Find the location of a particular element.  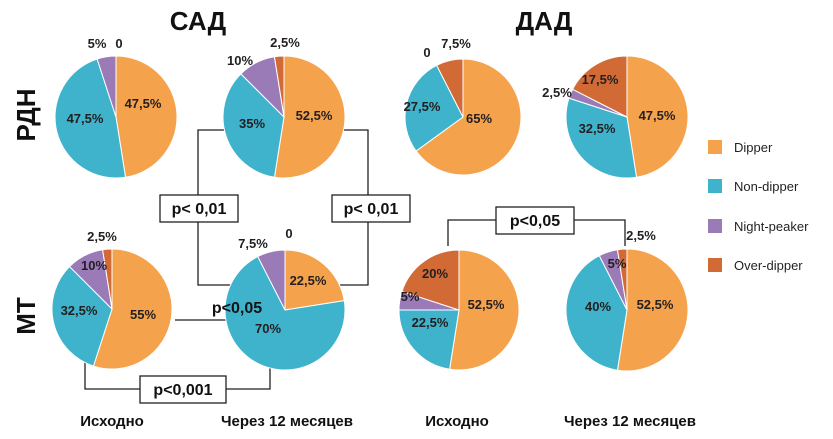

data-label: 40% is located at coordinates (598, 306).